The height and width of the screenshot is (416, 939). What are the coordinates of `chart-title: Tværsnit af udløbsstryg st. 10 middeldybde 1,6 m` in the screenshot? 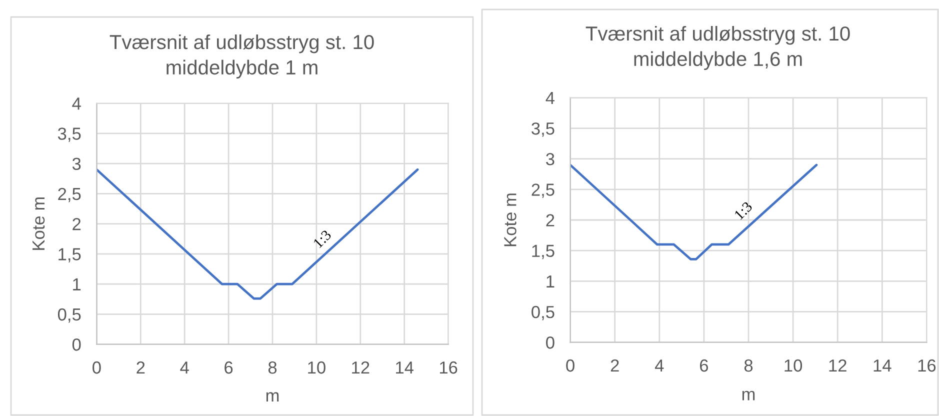 It's located at (718, 48).